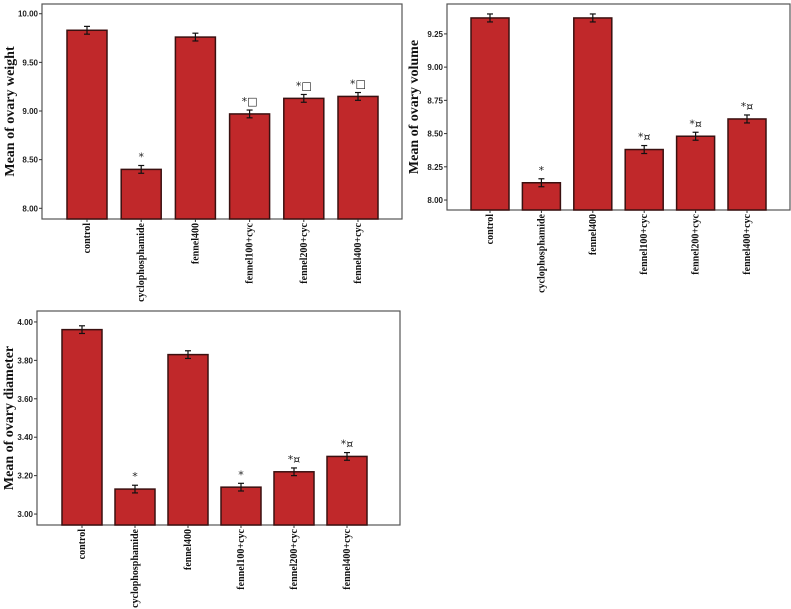 This screenshot has height=609, width=791. Describe the element at coordinates (25, 437) in the screenshot. I see `y-tick-label: 3.40` at that location.